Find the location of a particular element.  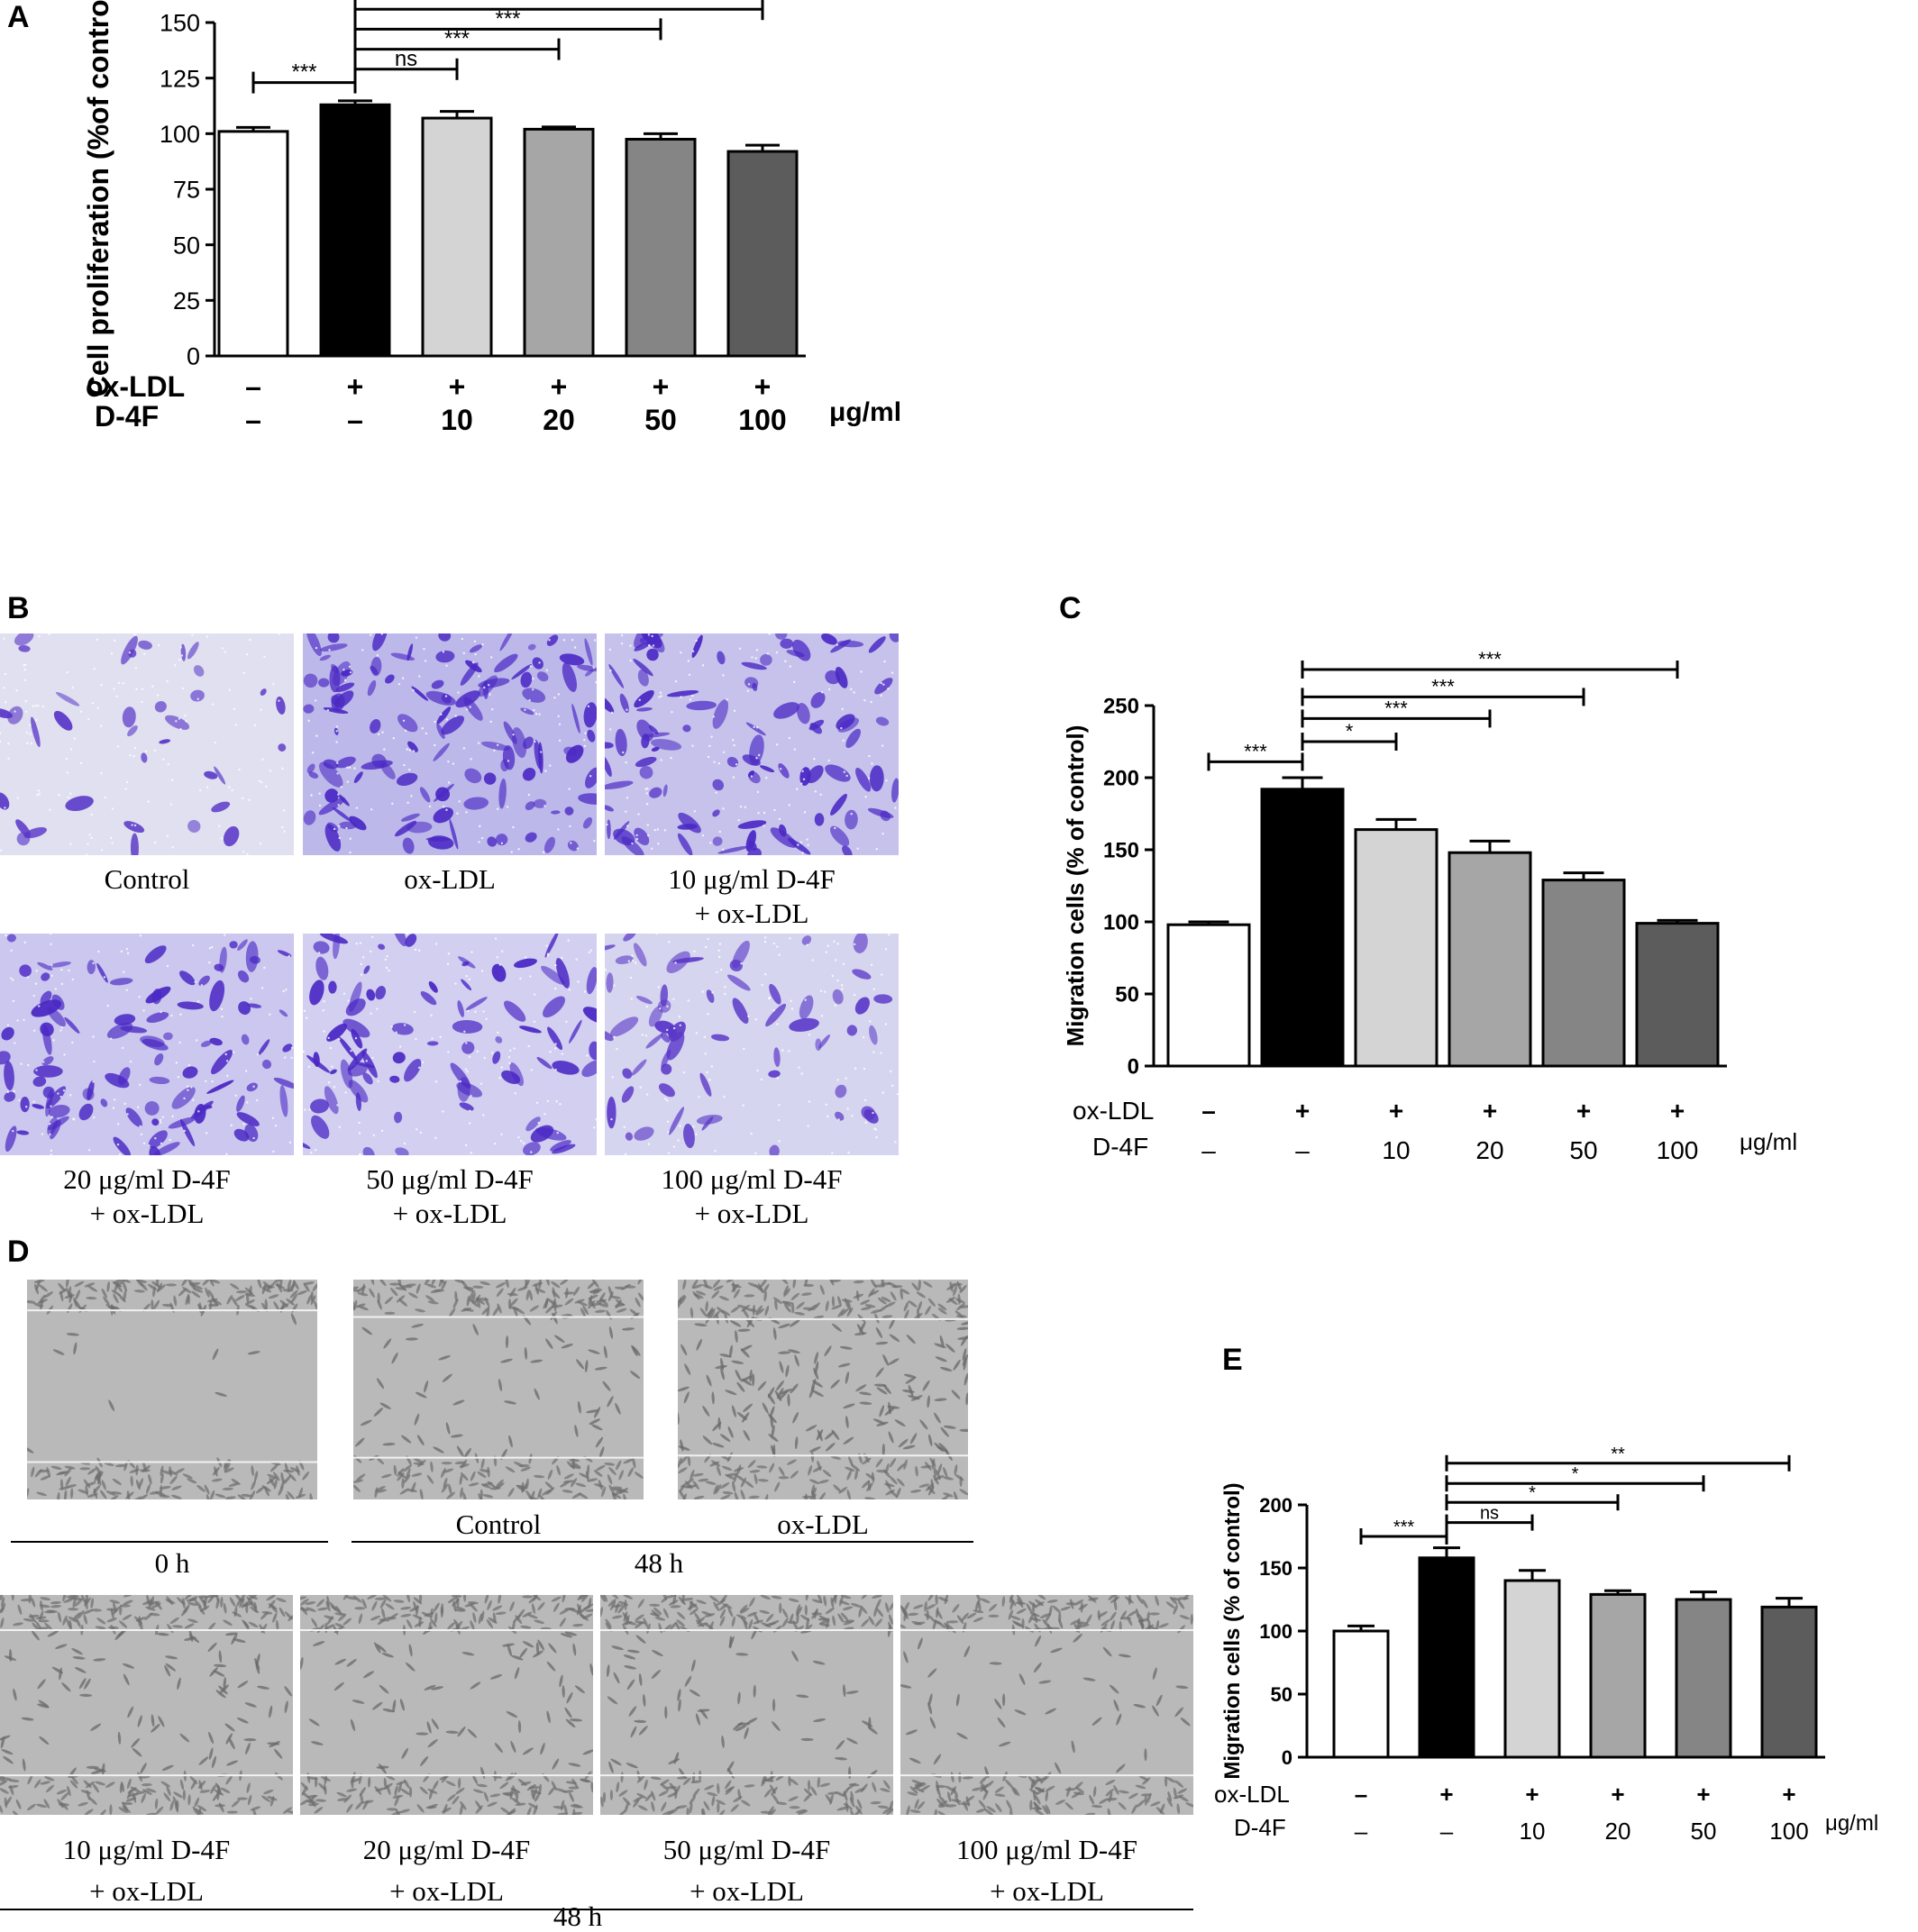

micrograph-b-control is located at coordinates (147, 744).